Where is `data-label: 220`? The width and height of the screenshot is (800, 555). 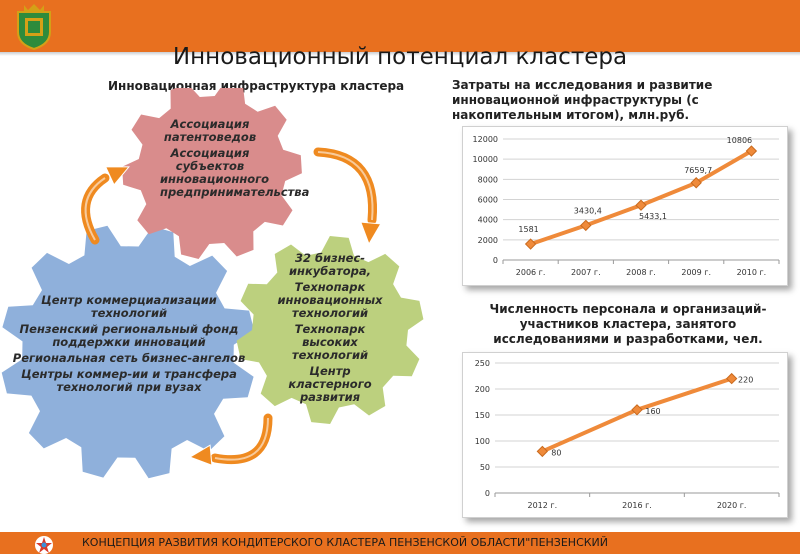 data-label: 220 is located at coordinates (745, 380).